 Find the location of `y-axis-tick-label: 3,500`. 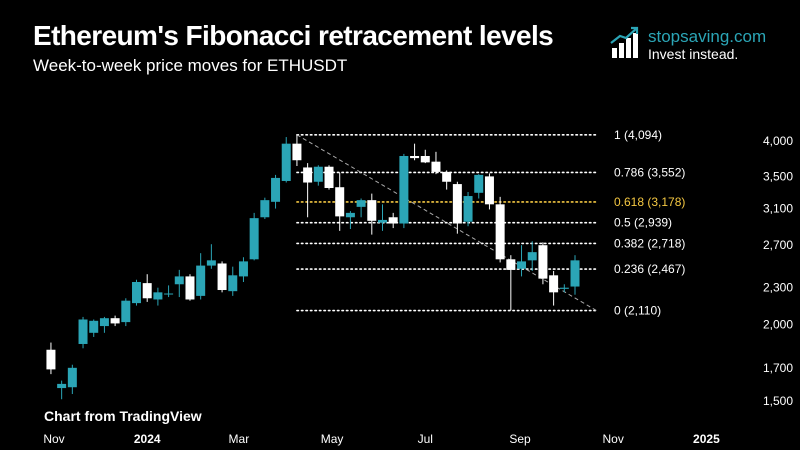

y-axis-tick-label: 3,500 is located at coordinates (778, 176).